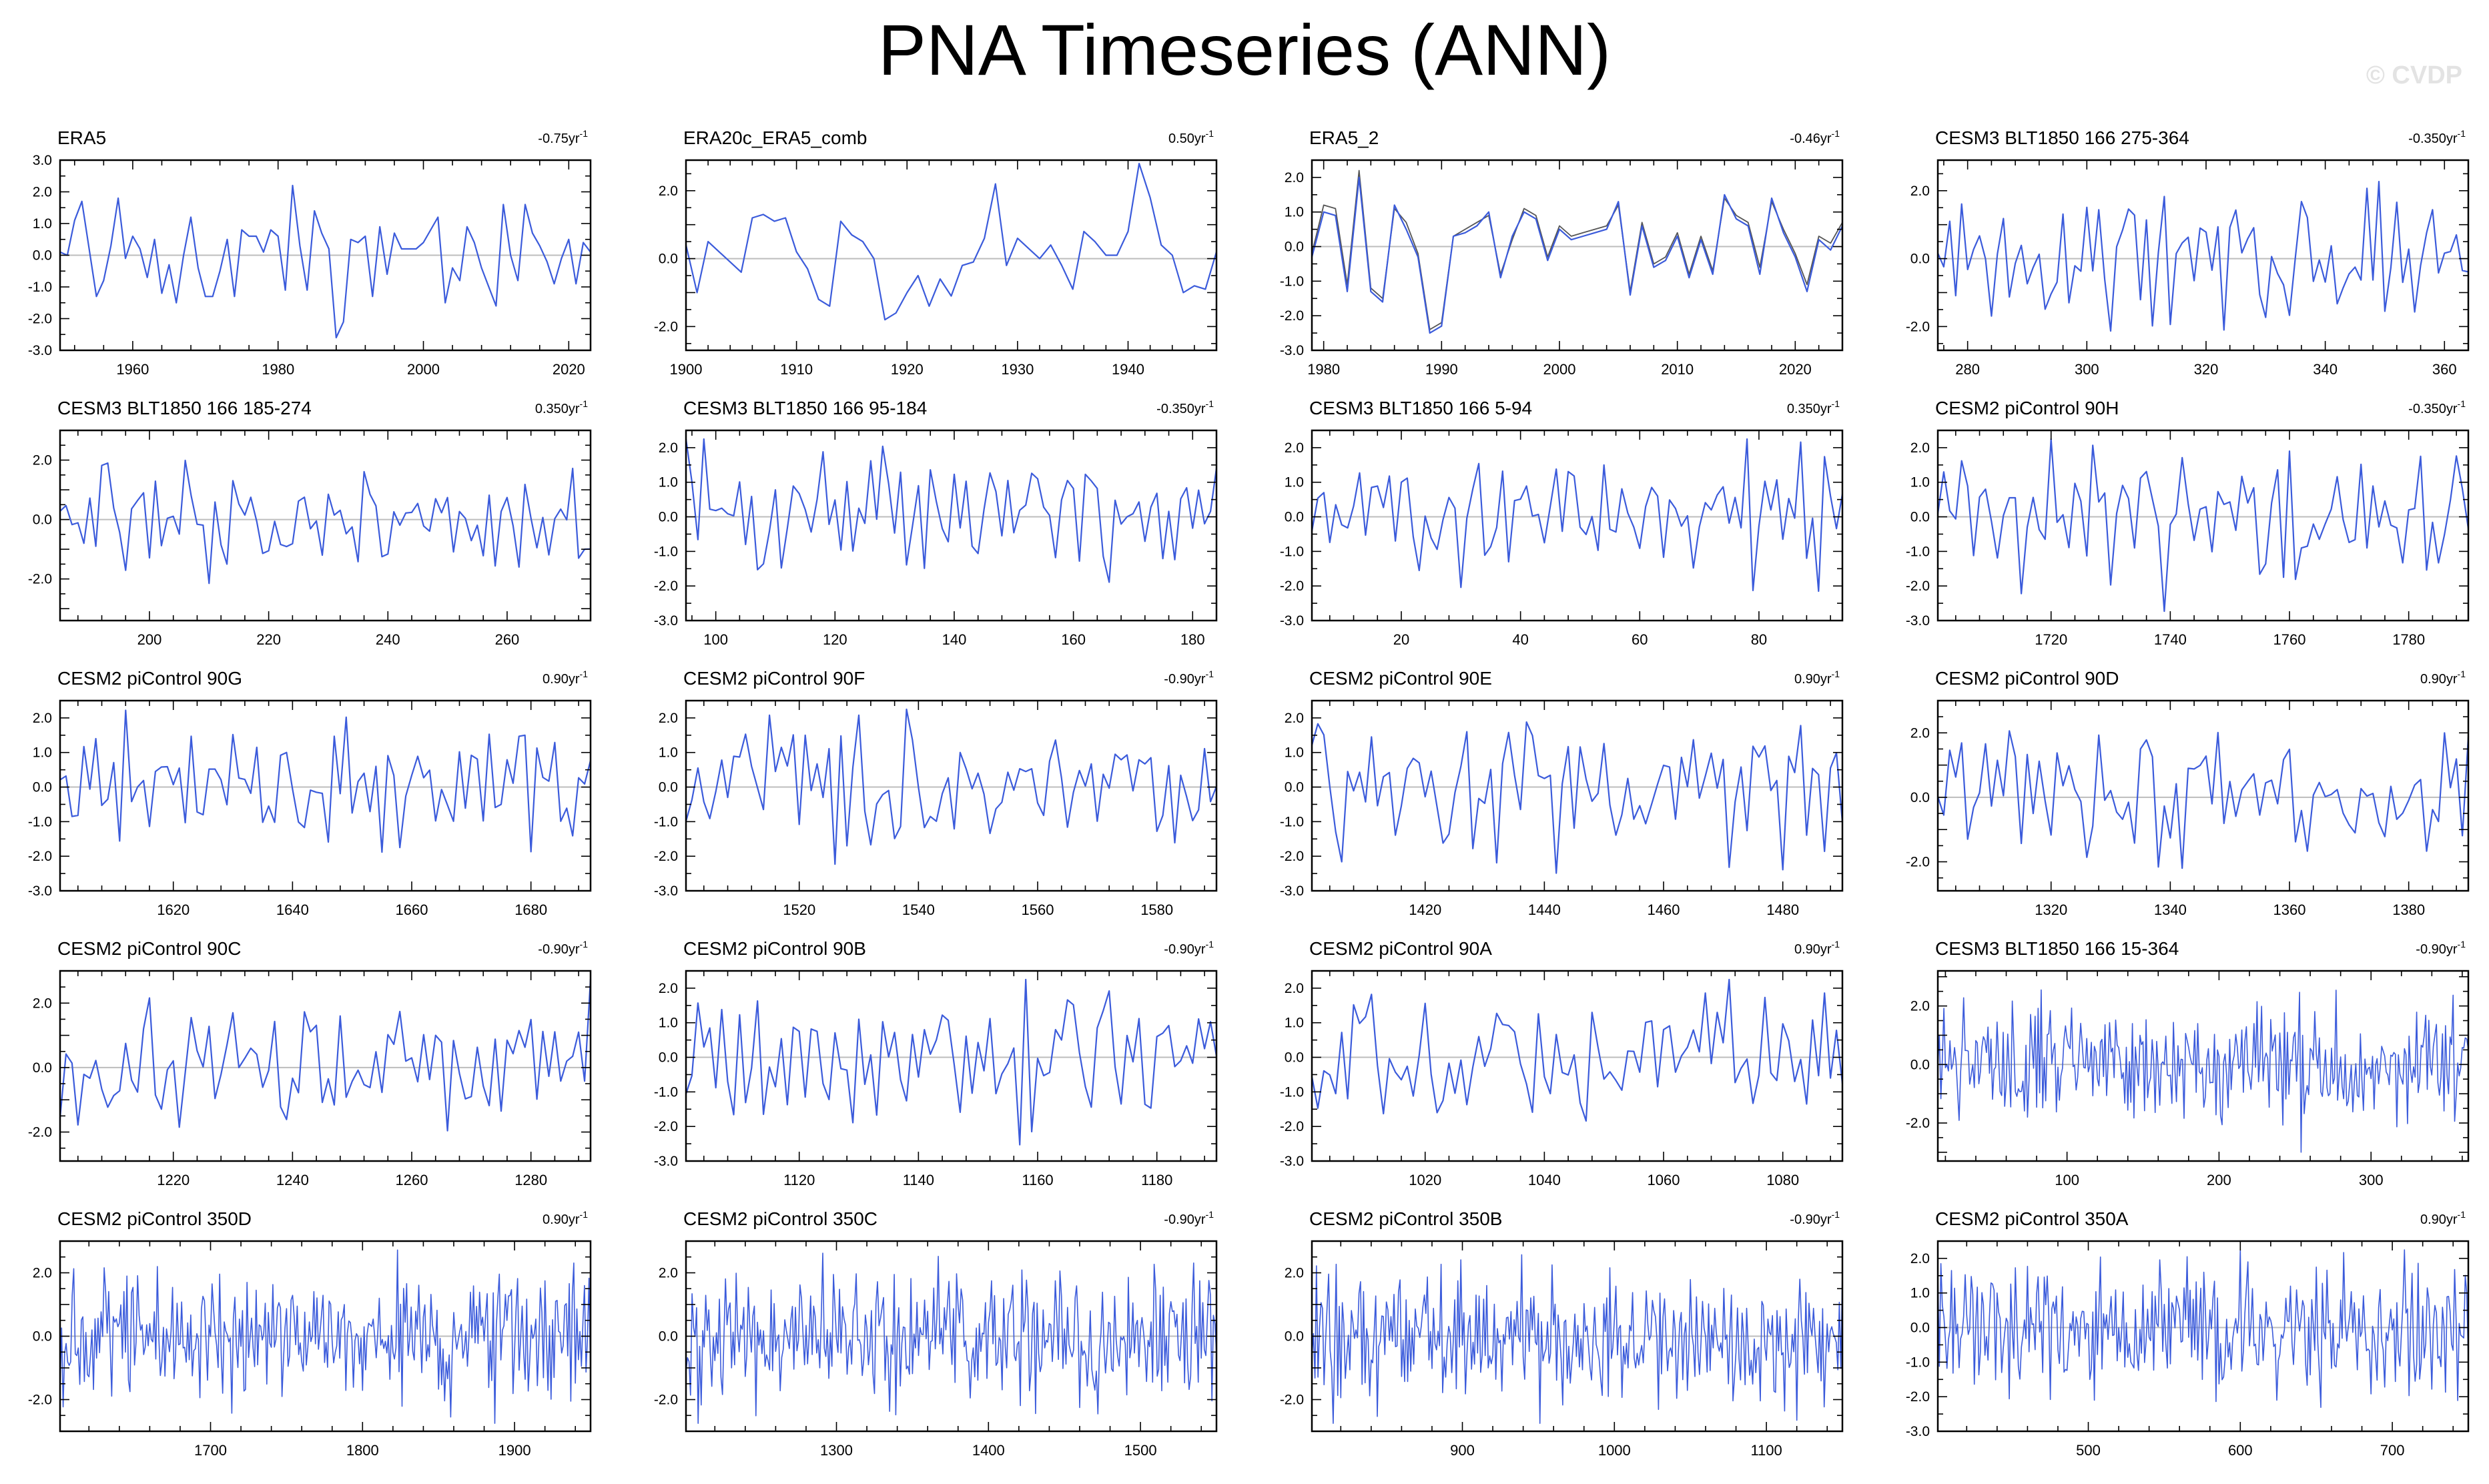  I want to click on panel-title: CESM2 piControl 350C, so click(780, 1218).